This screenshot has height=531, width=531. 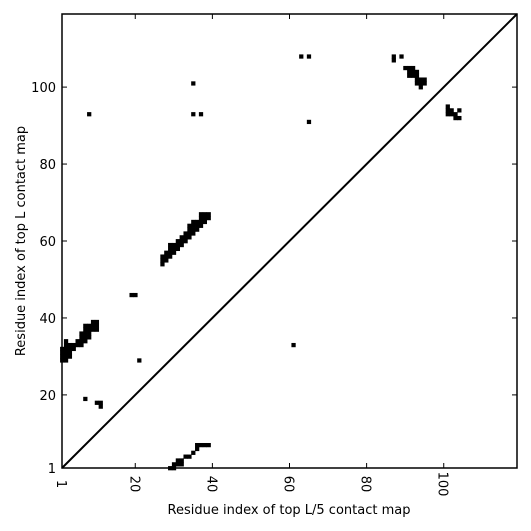 I want to click on y-axis-label: Residue index of top L contact map, so click(x=21, y=241).